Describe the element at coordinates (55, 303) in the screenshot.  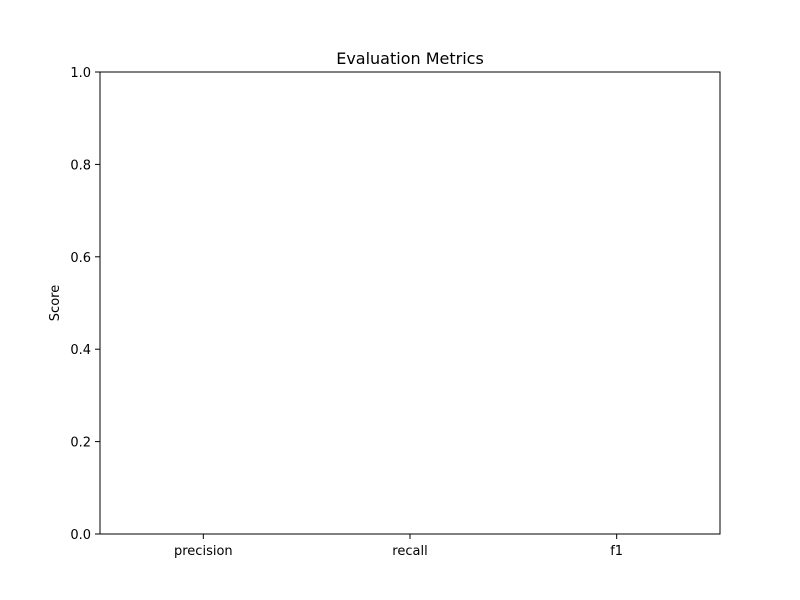
I see `y-axis-label: Score` at that location.